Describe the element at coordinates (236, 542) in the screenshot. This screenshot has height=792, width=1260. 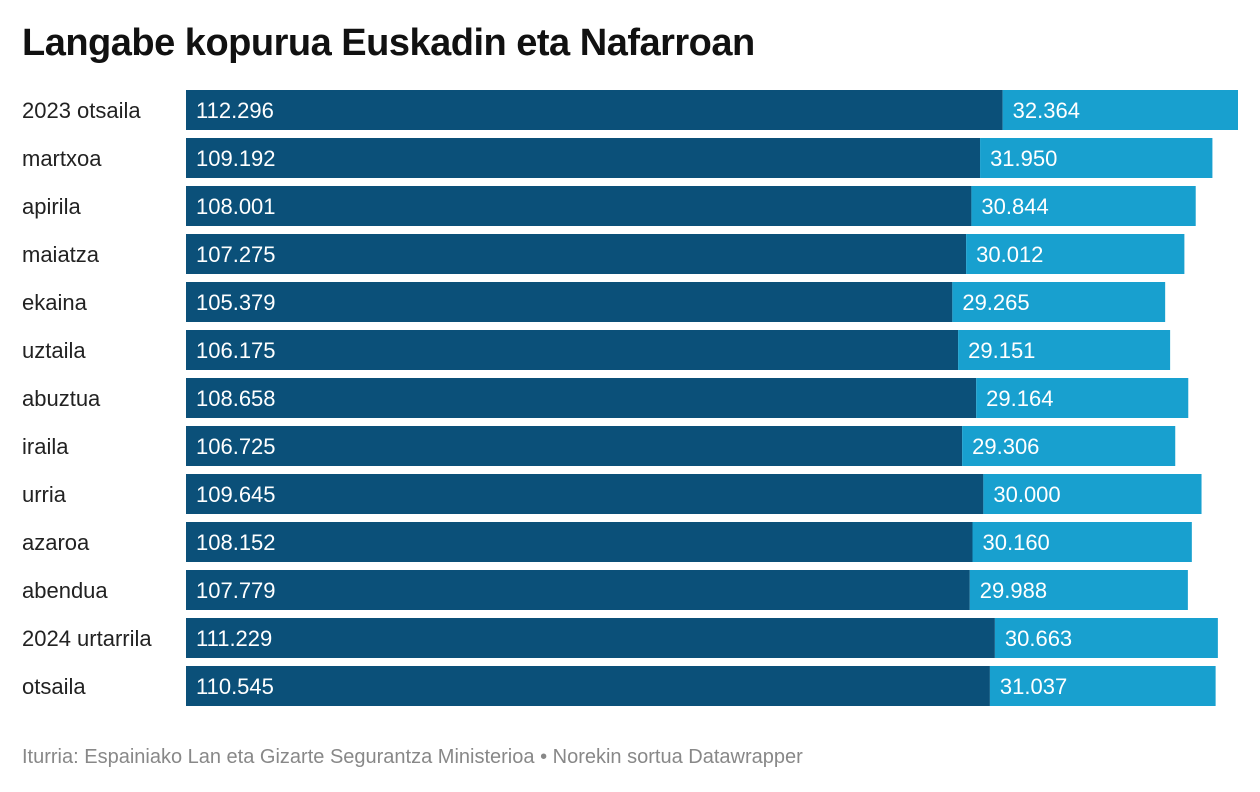
I see `data-label-series-1: 108.152` at that location.